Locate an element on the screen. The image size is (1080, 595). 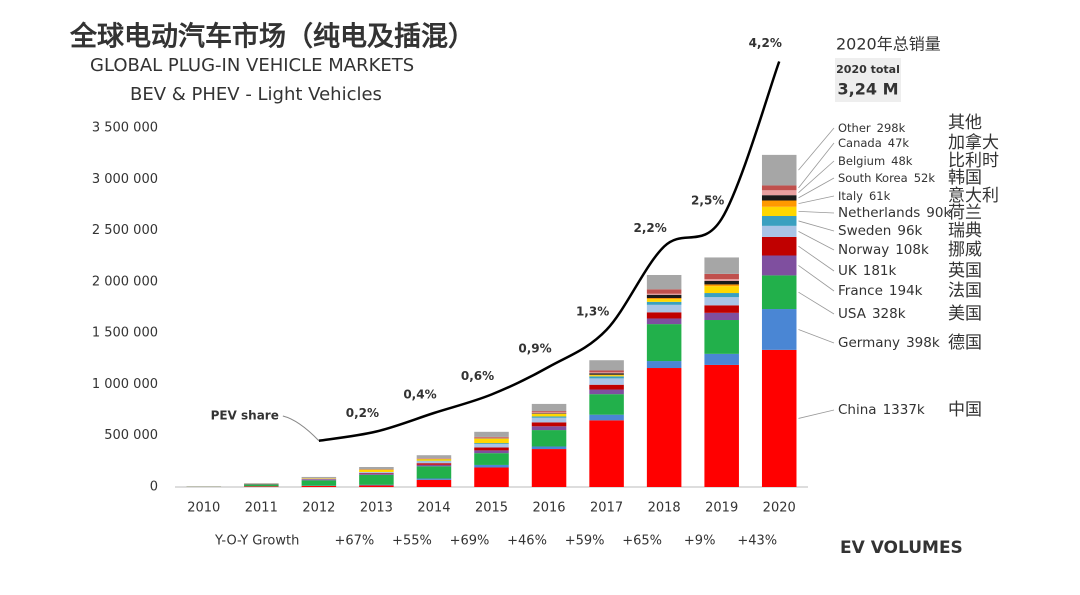
legend-name: Belgium is located at coordinates (861, 161).